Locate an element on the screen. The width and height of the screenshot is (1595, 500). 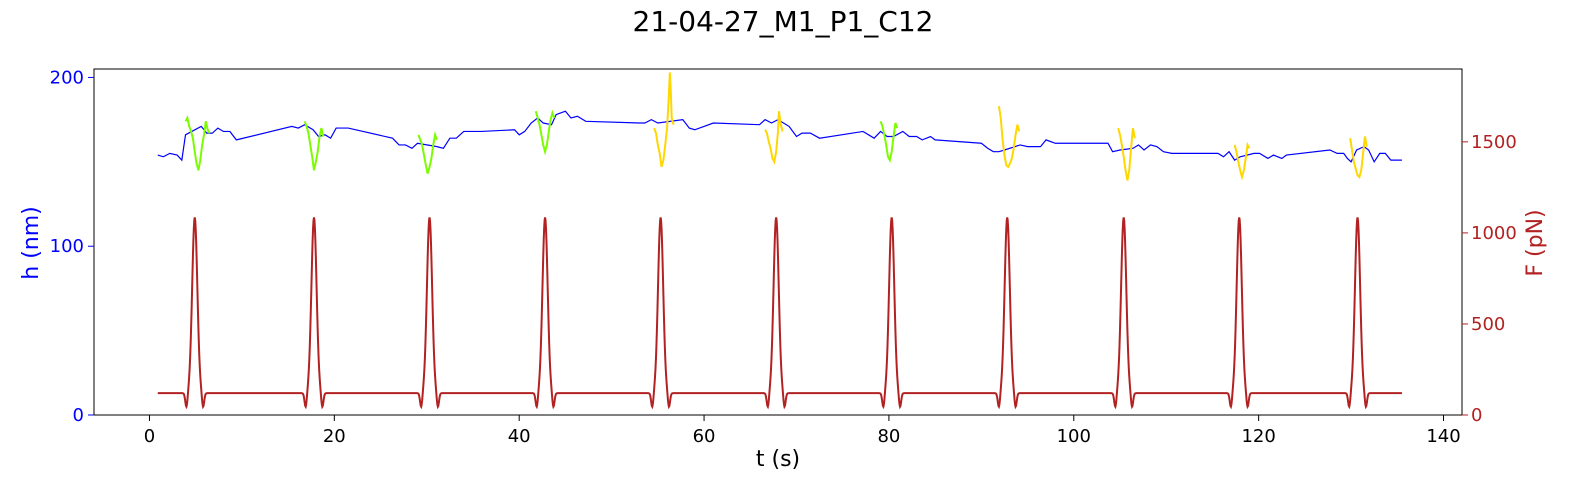
left-y-axis-title: h (nm) is located at coordinates (31, 242).